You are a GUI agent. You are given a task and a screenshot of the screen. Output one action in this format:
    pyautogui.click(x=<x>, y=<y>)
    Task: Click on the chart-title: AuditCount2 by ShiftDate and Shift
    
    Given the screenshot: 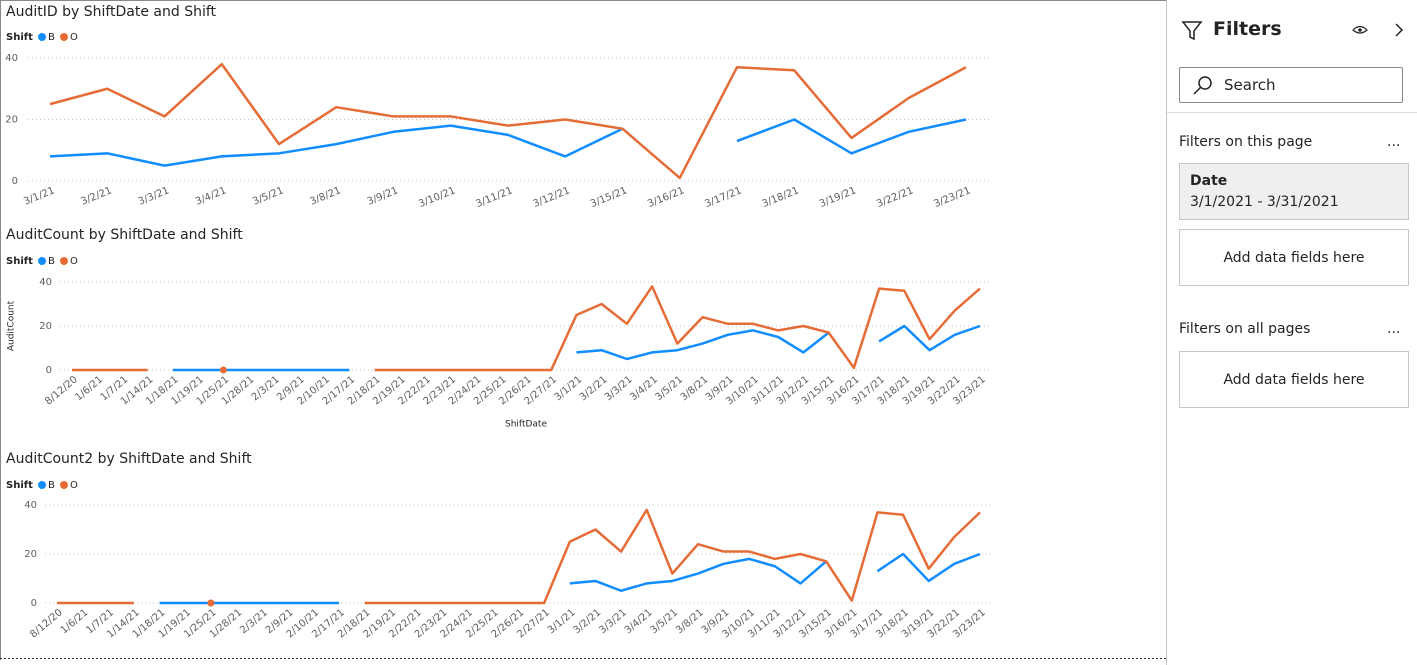 What is the action you would take?
    pyautogui.click(x=129, y=459)
    